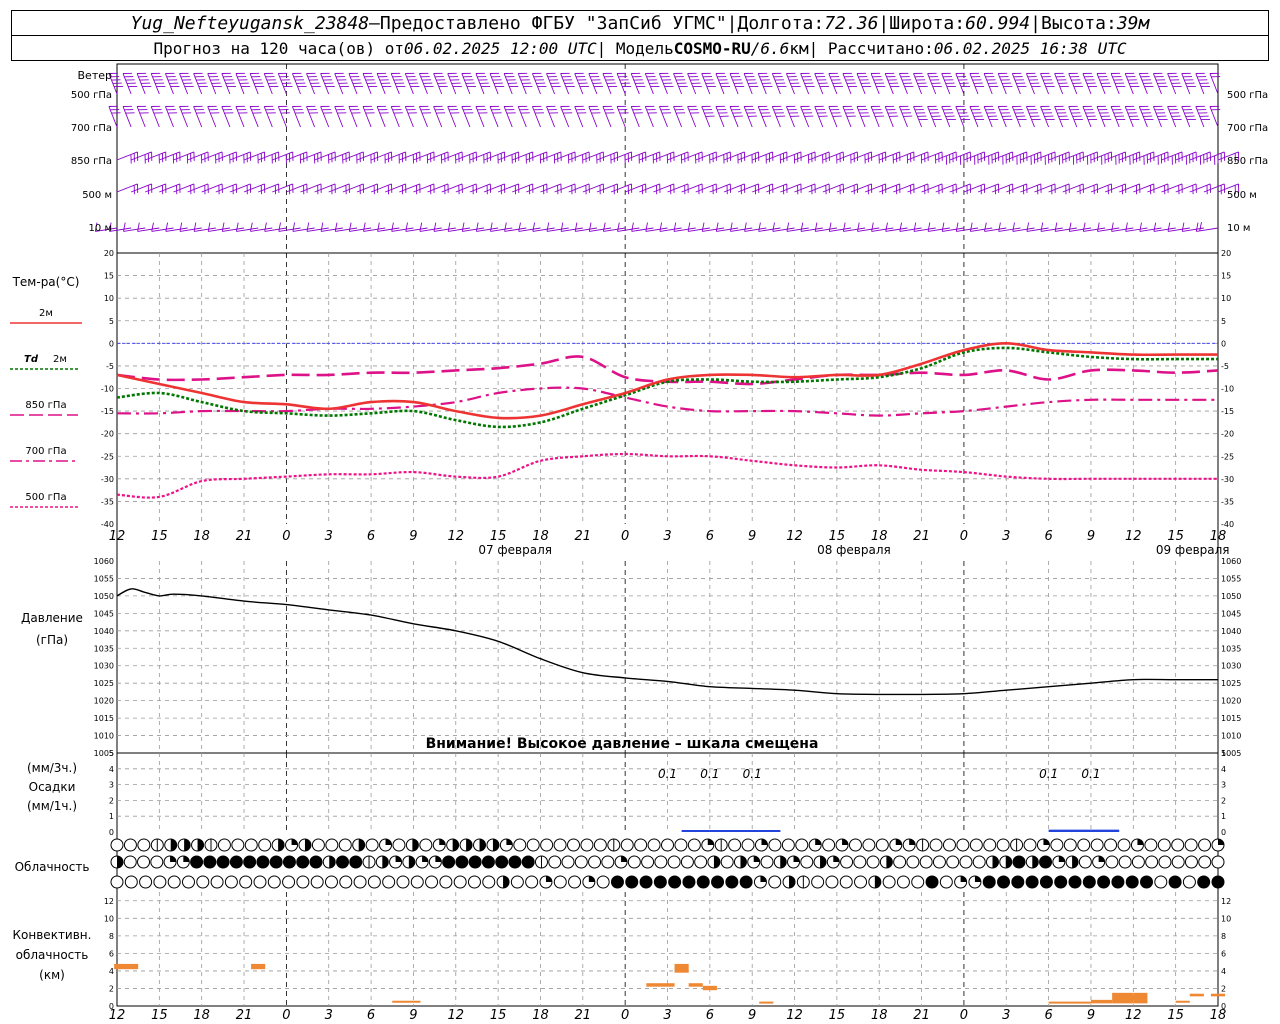 The height and width of the screenshot is (1024, 1280). Describe the element at coordinates (107, 389) in the screenshot. I see `temp-tick-left: -10` at that location.